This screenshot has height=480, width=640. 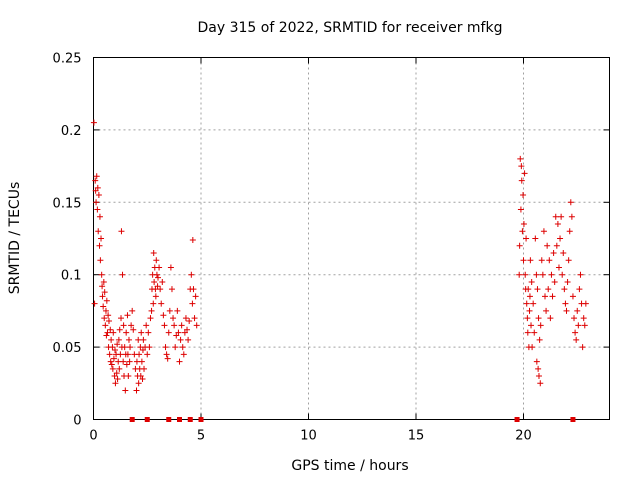 What do you see at coordinates (523, 436) in the screenshot?
I see `x-tick-label: 20` at bounding box center [523, 436].